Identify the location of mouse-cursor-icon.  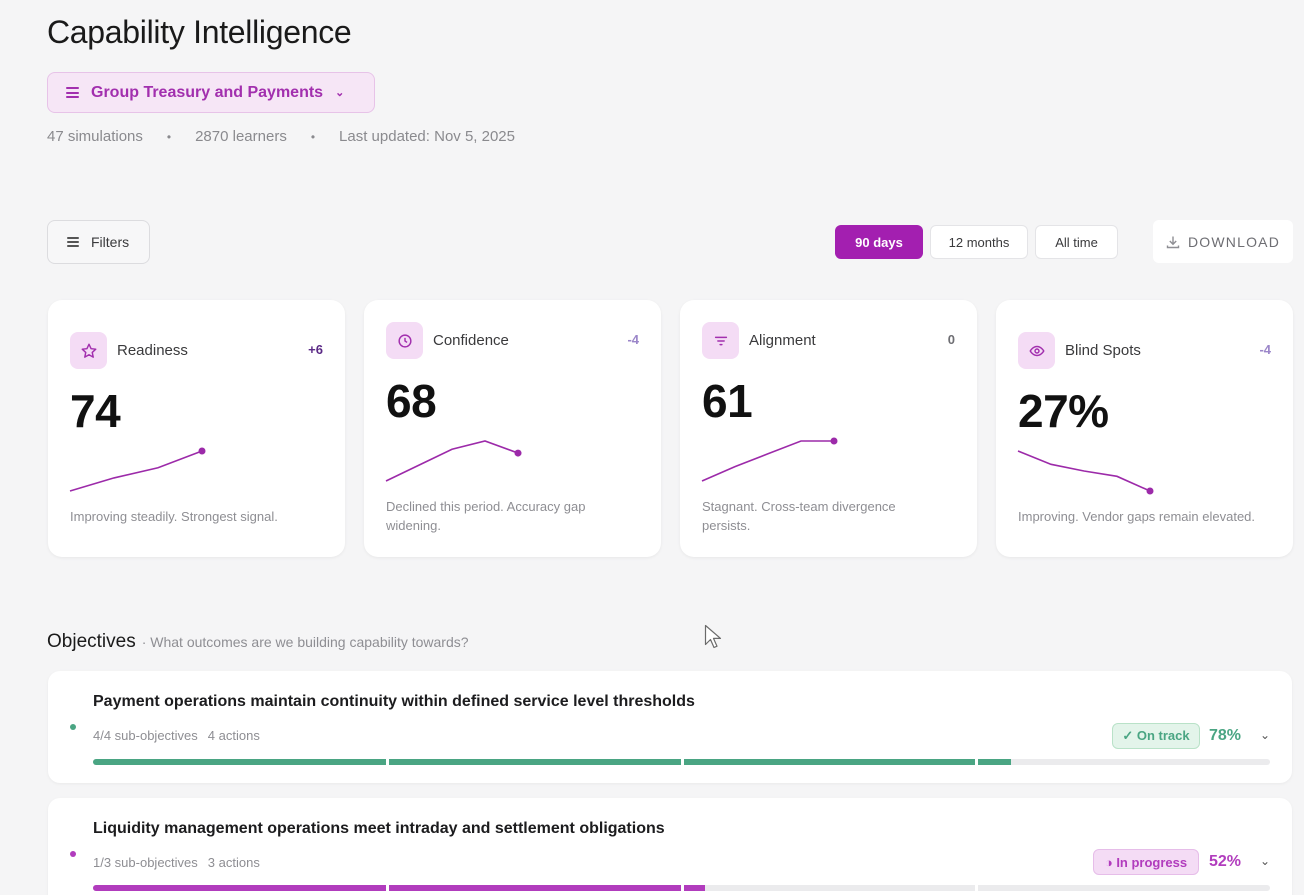
(713, 636).